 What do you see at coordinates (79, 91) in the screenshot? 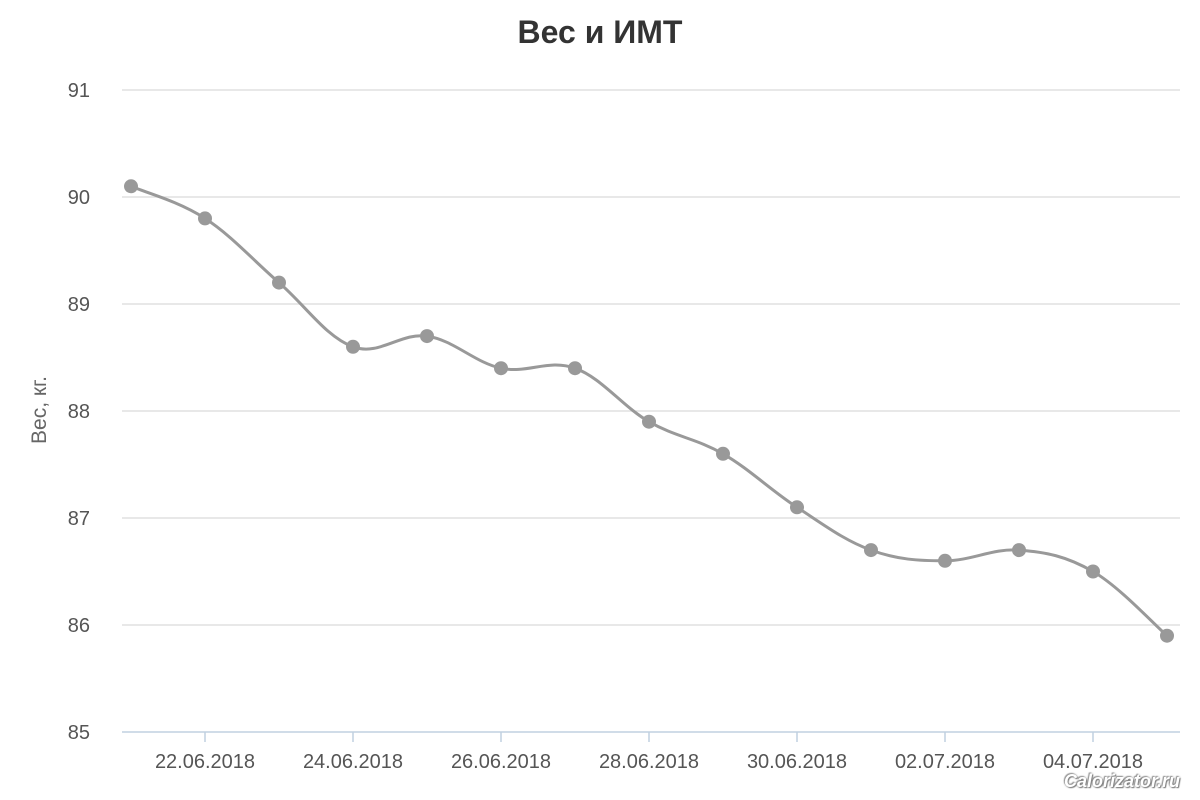
I see `y-tick-label: 91` at bounding box center [79, 91].